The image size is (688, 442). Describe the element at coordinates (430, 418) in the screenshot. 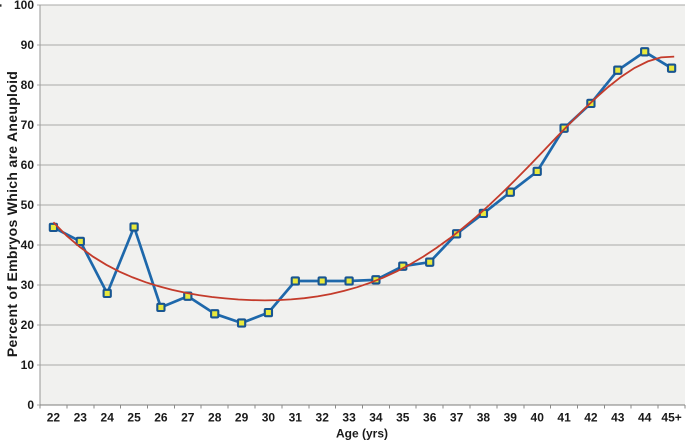

I see `svg-text: 36` at that location.